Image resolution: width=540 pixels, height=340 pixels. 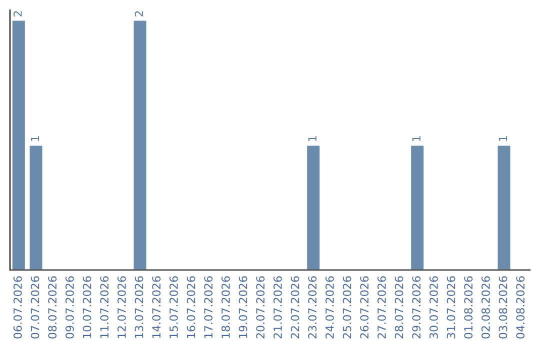 What do you see at coordinates (17, 307) in the screenshot?
I see `x-tick-label: 06.07.2026` at bounding box center [17, 307].